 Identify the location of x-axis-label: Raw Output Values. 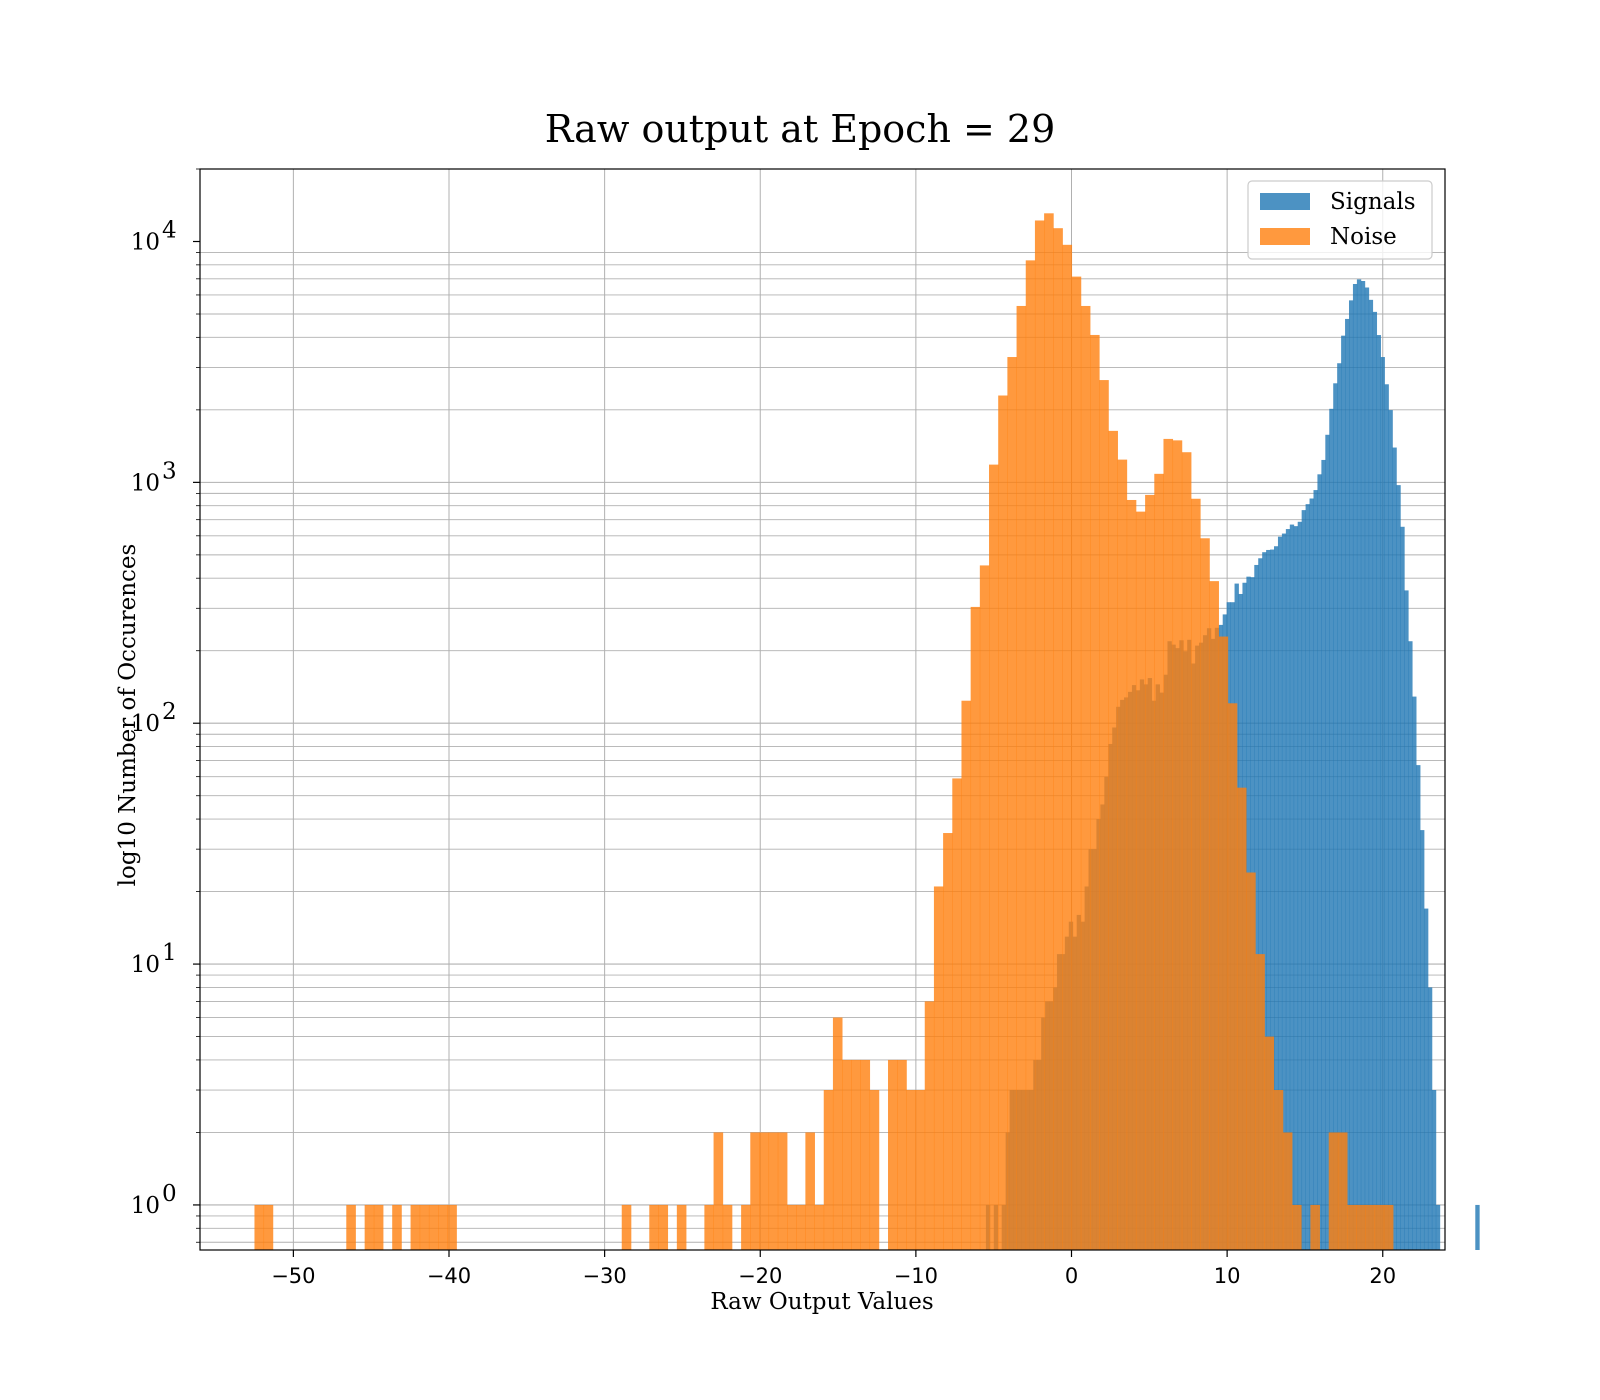
(821, 1302).